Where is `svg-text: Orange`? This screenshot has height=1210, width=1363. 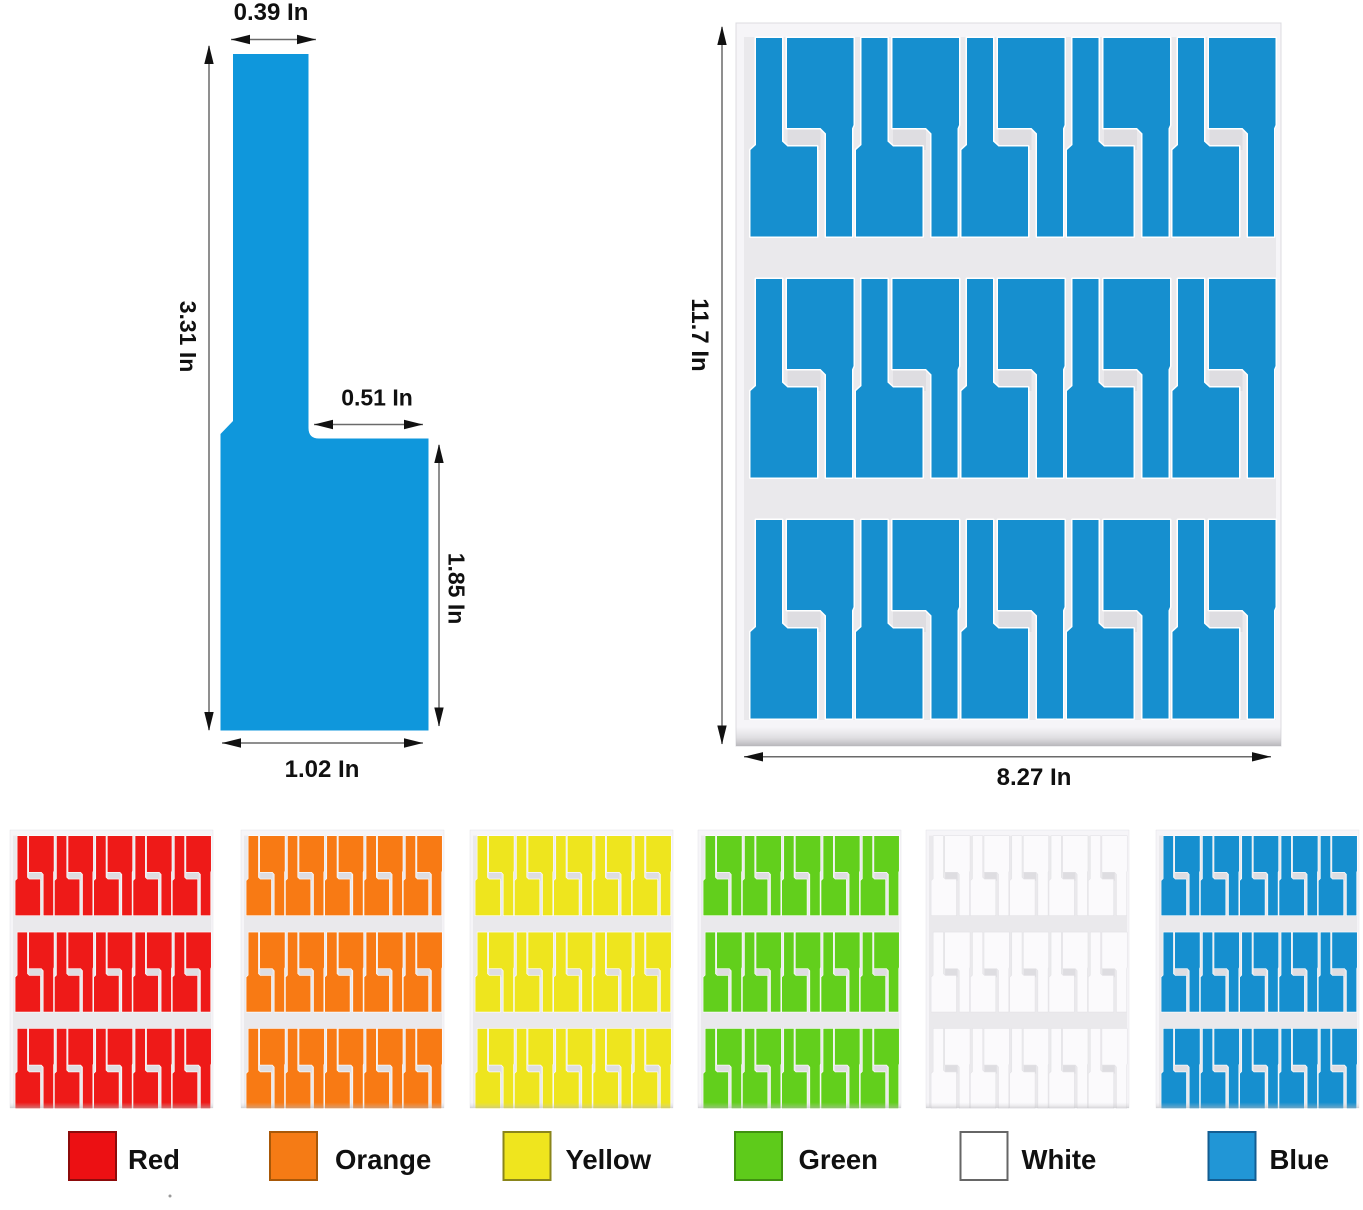 svg-text: Orange is located at coordinates (383, 1159).